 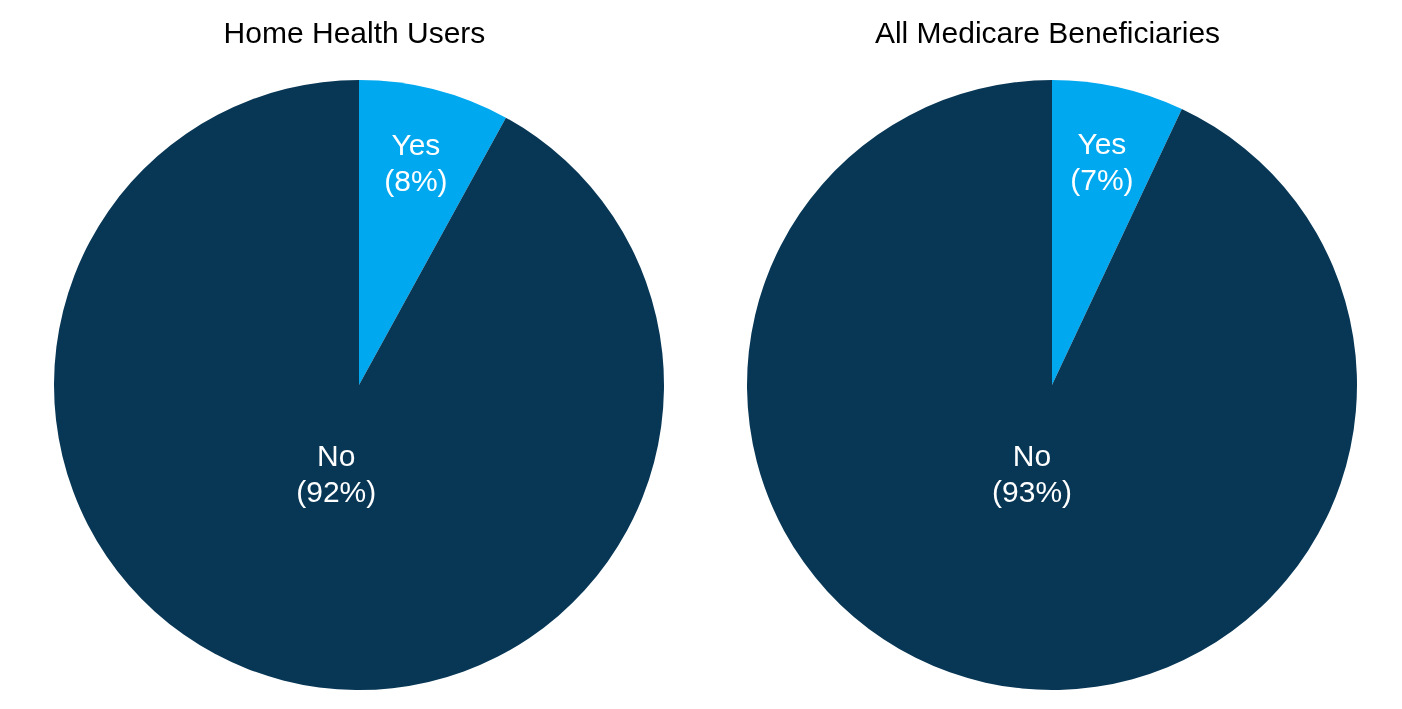 I want to click on data-label: (92%), so click(x=336, y=491).